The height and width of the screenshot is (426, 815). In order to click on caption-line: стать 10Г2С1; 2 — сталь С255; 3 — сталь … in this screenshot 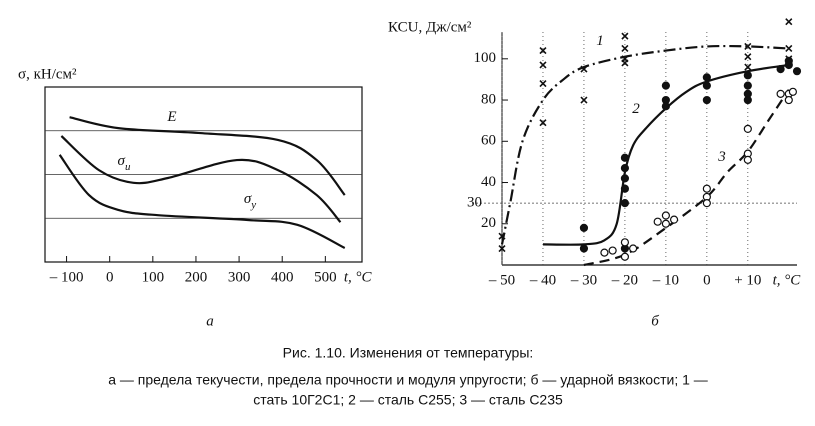, I will do `click(408, 400)`.